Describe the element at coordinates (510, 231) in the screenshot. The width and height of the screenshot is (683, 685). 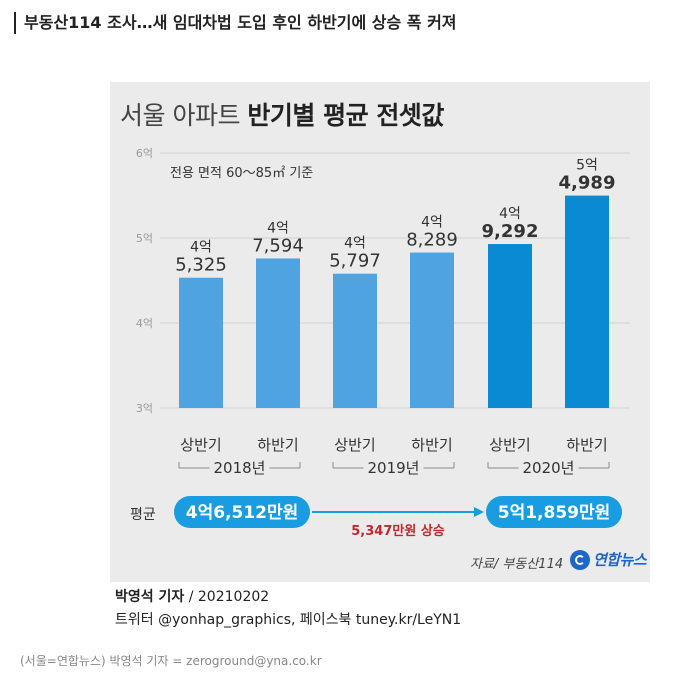
I see `value-label-bottom: 9,292` at that location.